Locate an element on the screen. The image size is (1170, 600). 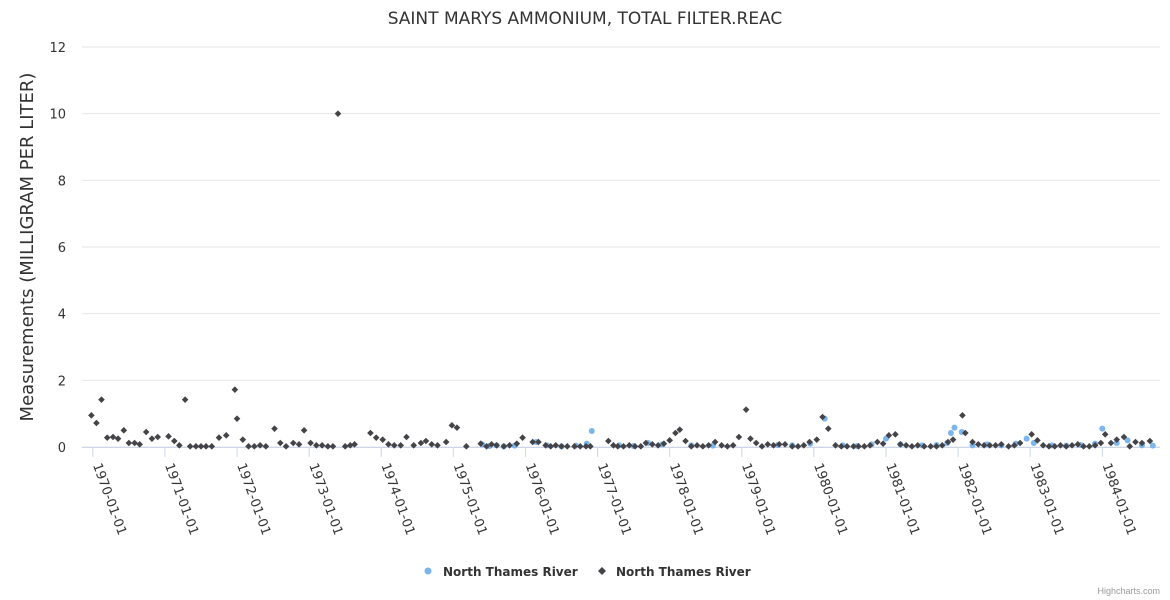
highcharts-credit-link: Highcharts.com is located at coordinates (1128, 591).